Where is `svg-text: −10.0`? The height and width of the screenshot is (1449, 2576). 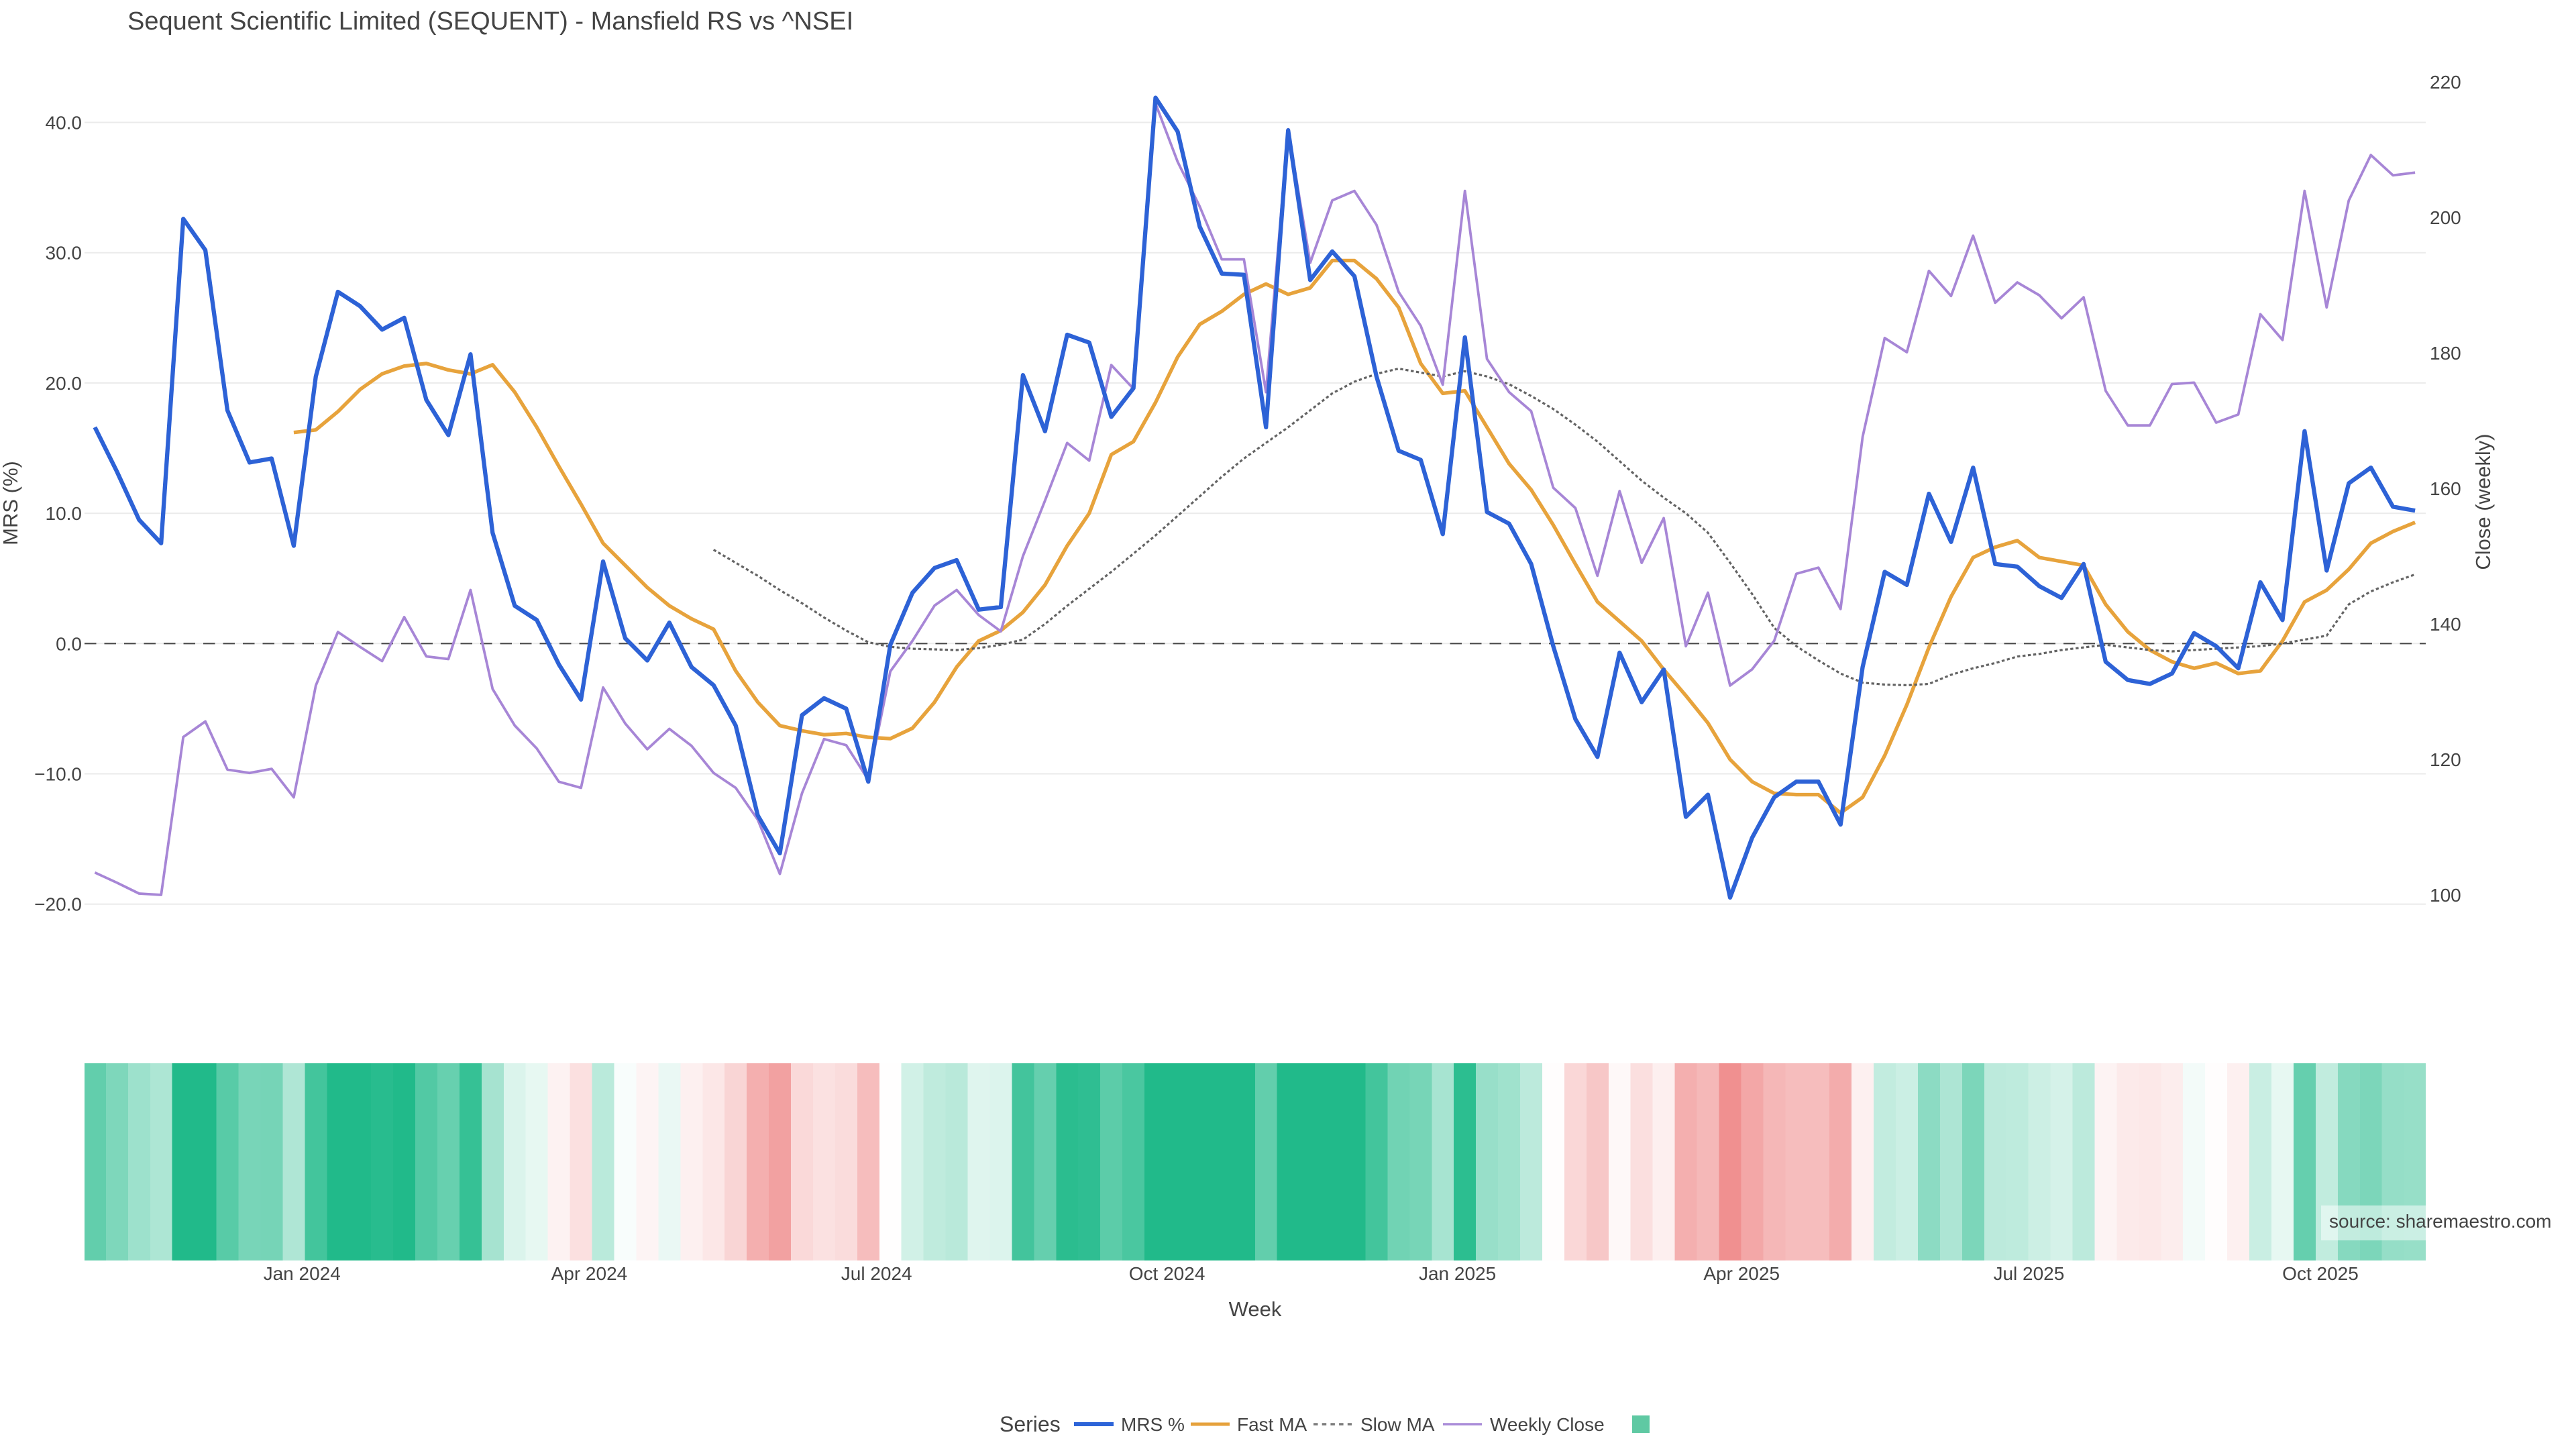 svg-text: −10.0 is located at coordinates (58, 774).